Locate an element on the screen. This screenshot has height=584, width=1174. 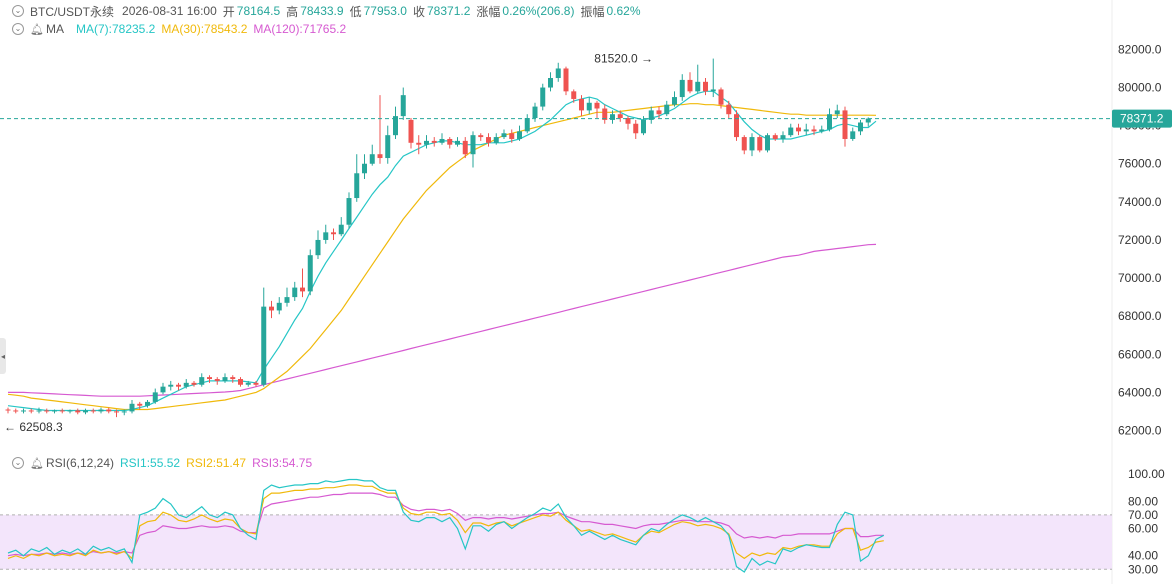
price-tick-label: 76000.0 is located at coordinates (1140, 164).